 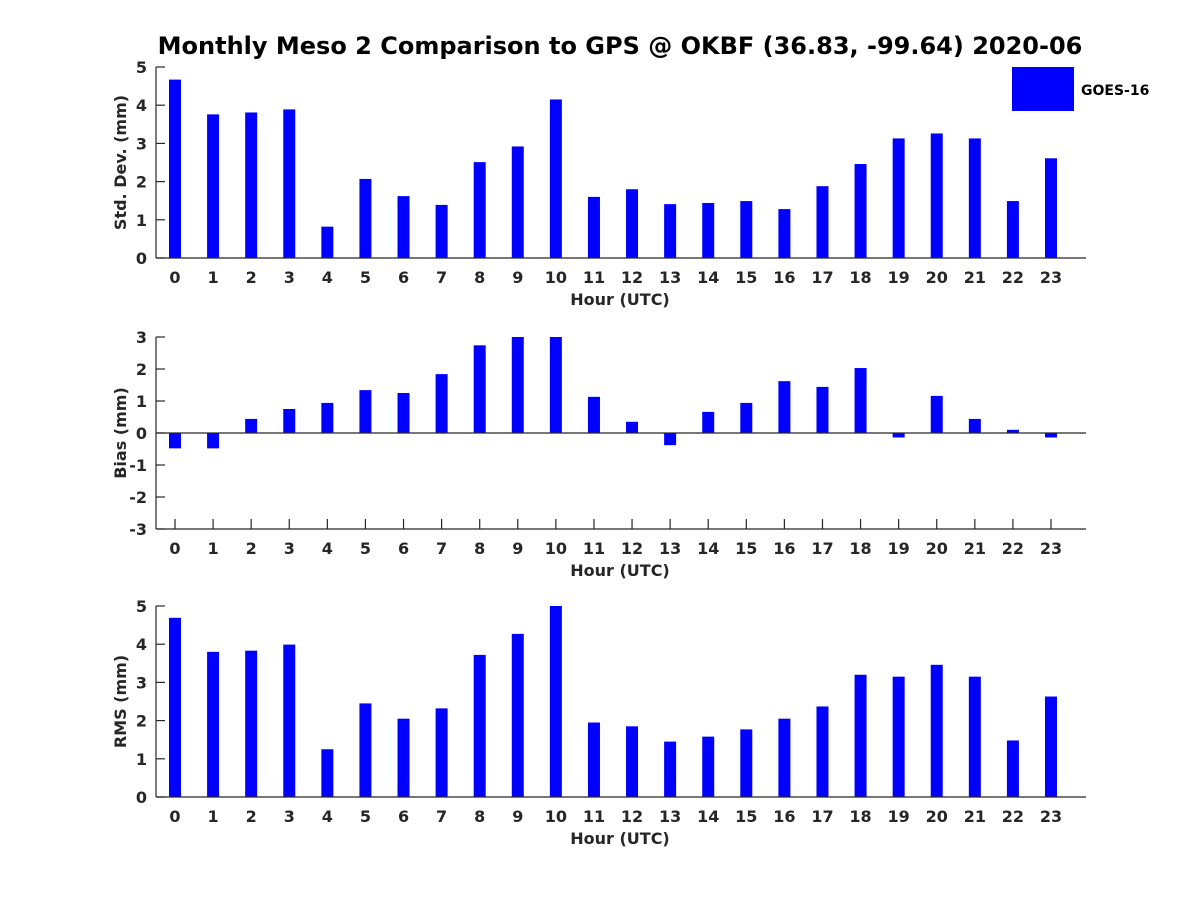 I want to click on x-tick-label: 20, so click(x=937, y=277).